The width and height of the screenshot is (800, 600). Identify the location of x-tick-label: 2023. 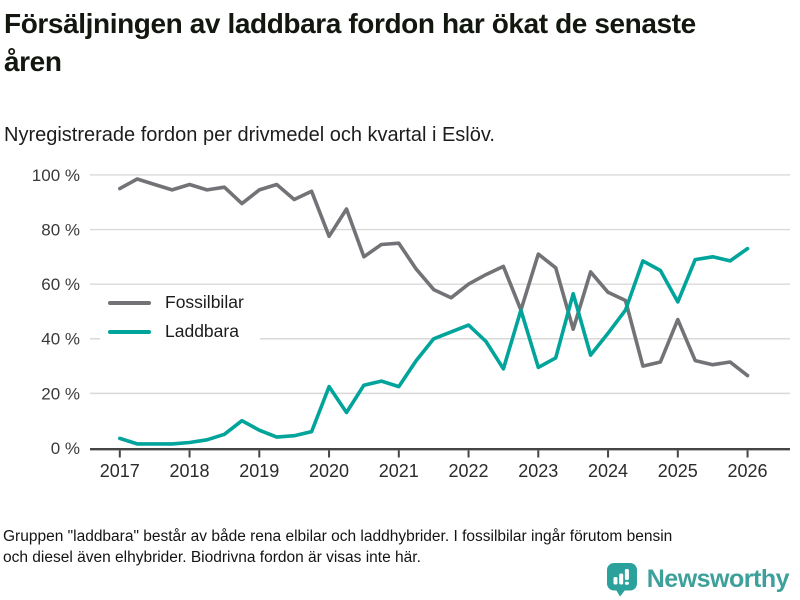
(538, 471).